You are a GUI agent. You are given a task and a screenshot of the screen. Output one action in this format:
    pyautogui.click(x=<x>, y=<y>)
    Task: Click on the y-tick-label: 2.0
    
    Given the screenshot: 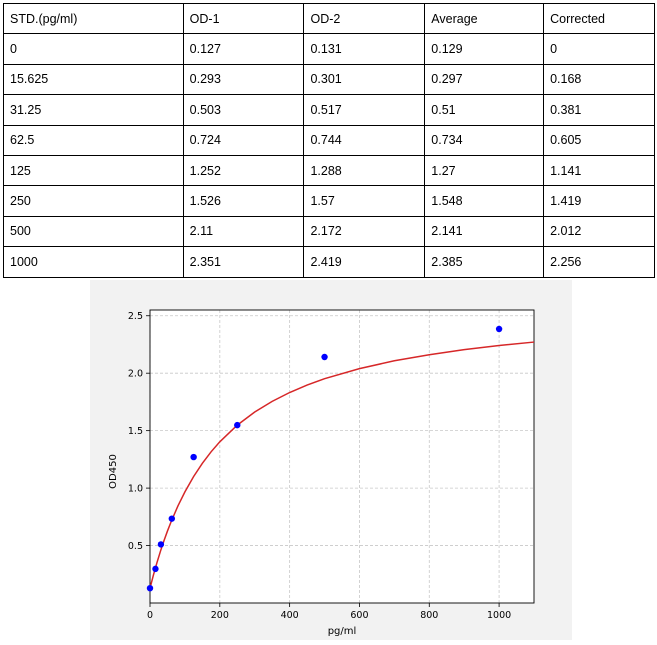 What is the action you would take?
    pyautogui.click(x=135, y=374)
    